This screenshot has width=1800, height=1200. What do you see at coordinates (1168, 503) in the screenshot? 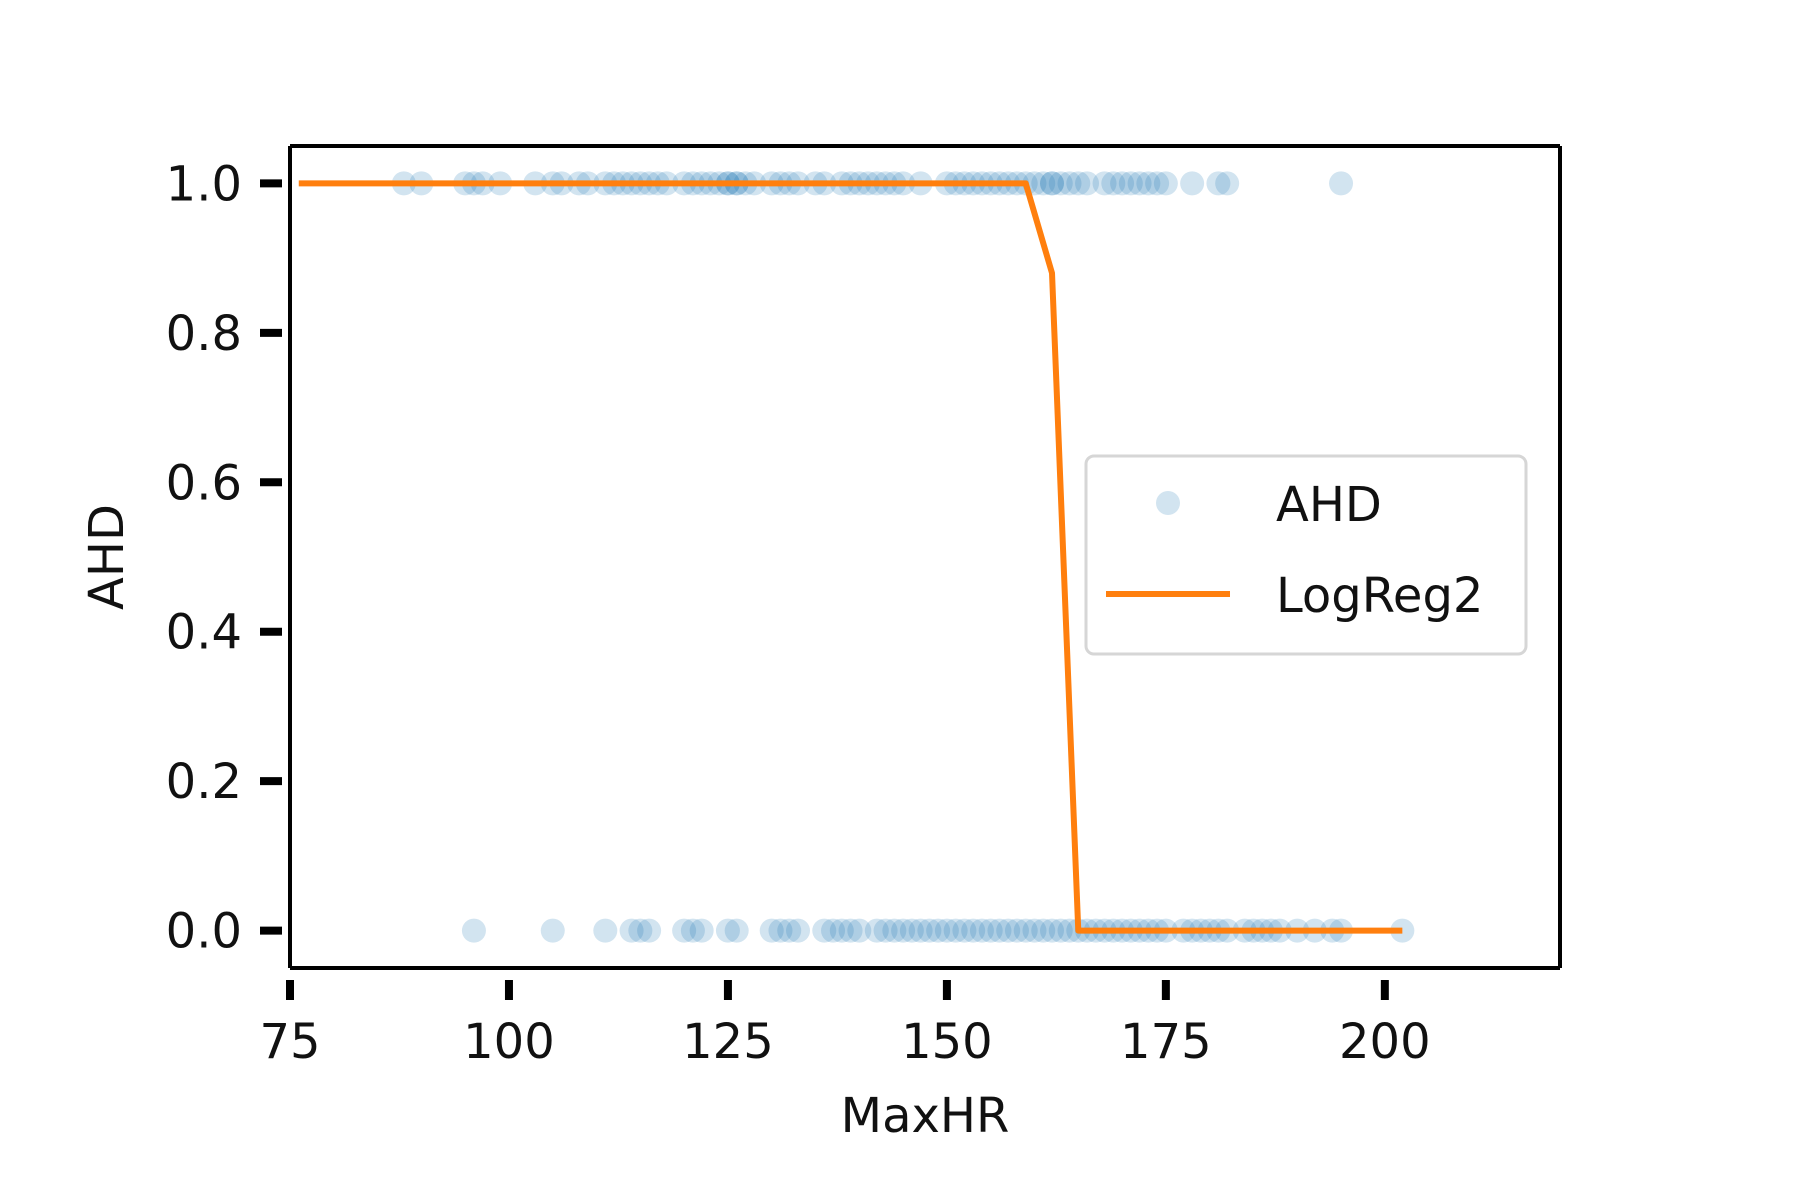
I see `legend-marker-ahd` at bounding box center [1168, 503].